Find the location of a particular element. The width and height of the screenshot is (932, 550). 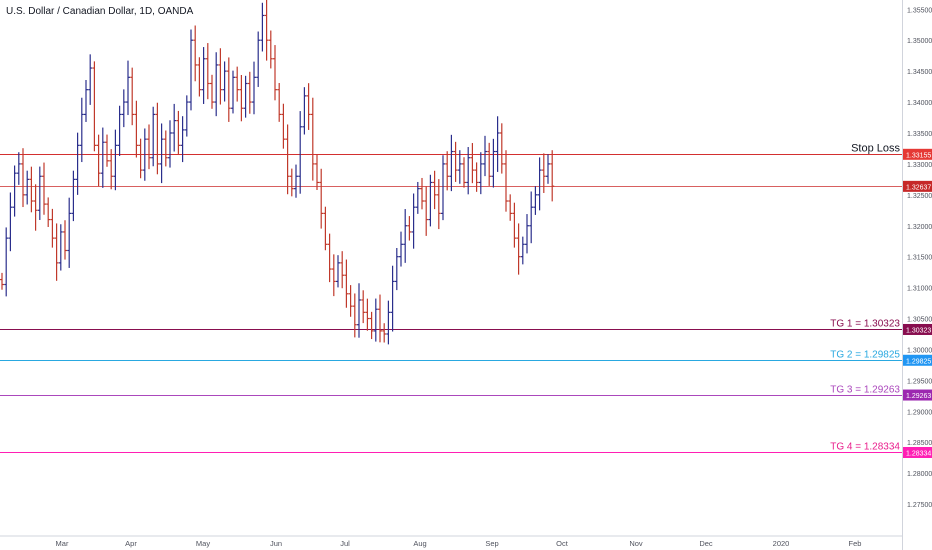

x-tick-label: 2020 is located at coordinates (781, 543).